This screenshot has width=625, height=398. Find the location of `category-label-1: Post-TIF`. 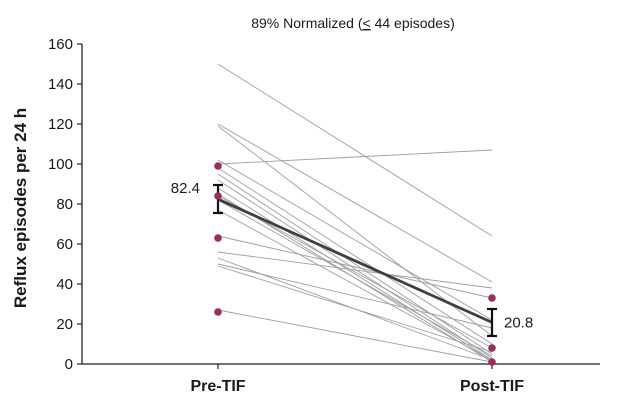

category-label-1: Post-TIF is located at coordinates (492, 386).